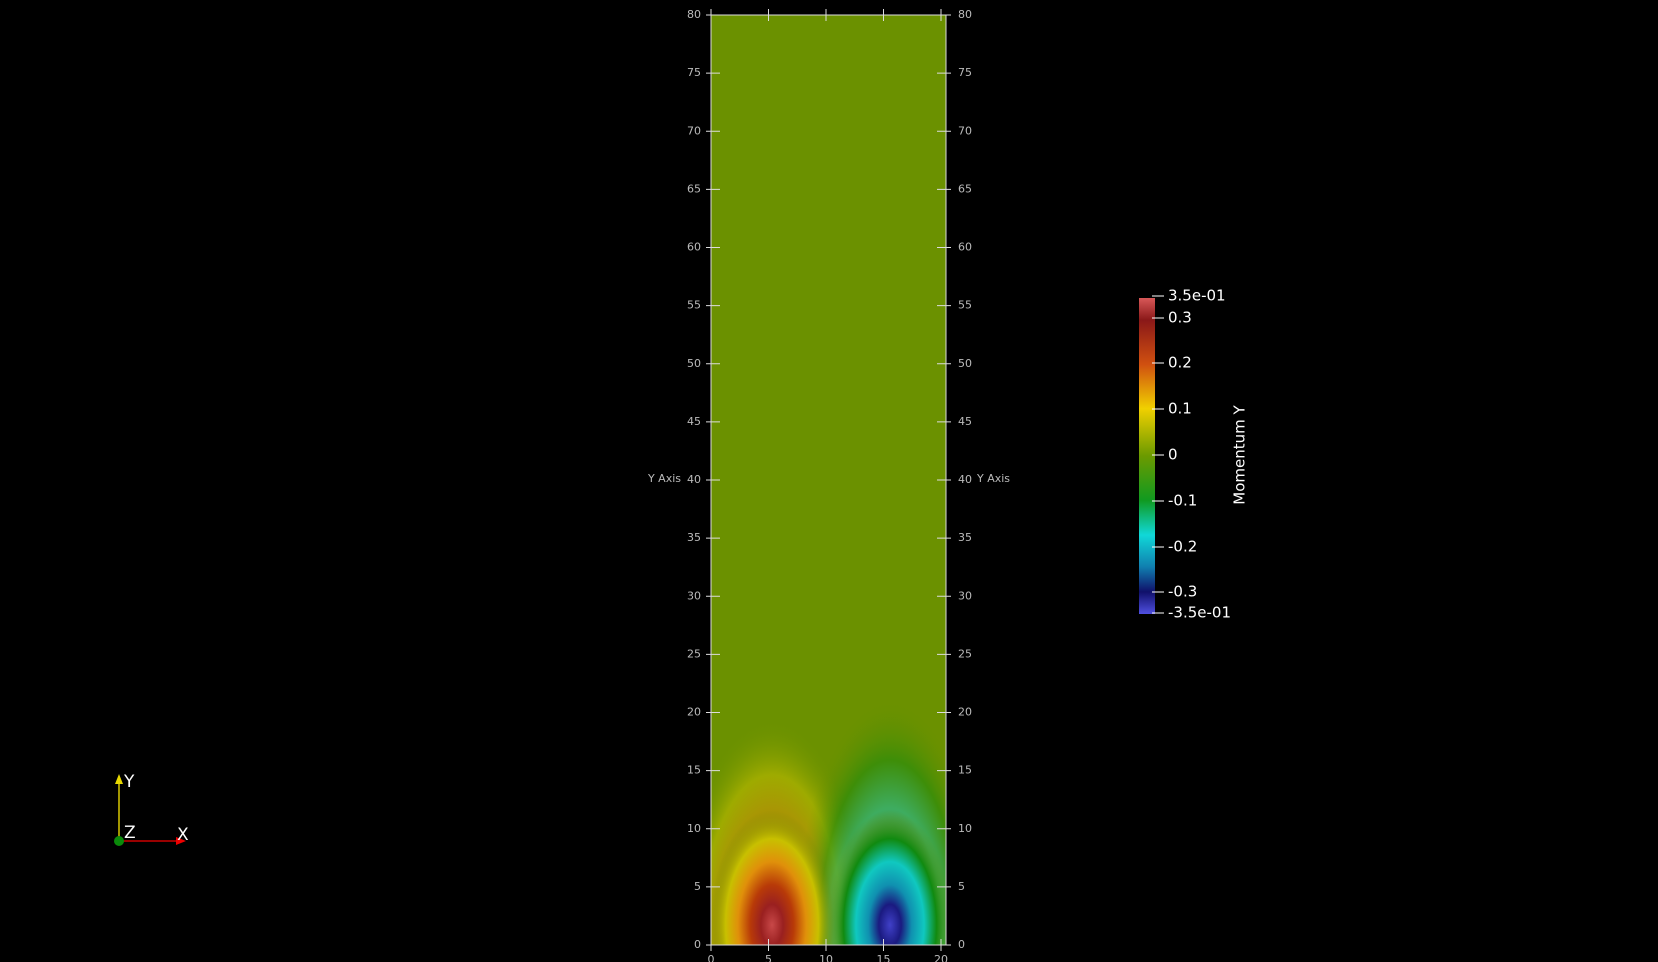 The width and height of the screenshot is (1658, 962). Describe the element at coordinates (1180, 363) in the screenshot. I see `colorbar-label: 0.2` at that location.